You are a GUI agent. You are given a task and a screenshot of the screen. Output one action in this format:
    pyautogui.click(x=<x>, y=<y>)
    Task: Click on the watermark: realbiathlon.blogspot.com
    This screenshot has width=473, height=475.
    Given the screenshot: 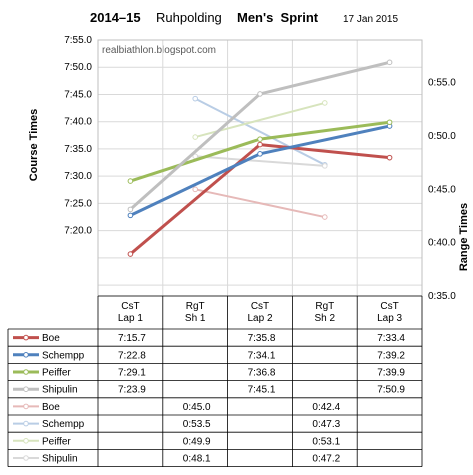 What is the action you would take?
    pyautogui.click(x=159, y=50)
    